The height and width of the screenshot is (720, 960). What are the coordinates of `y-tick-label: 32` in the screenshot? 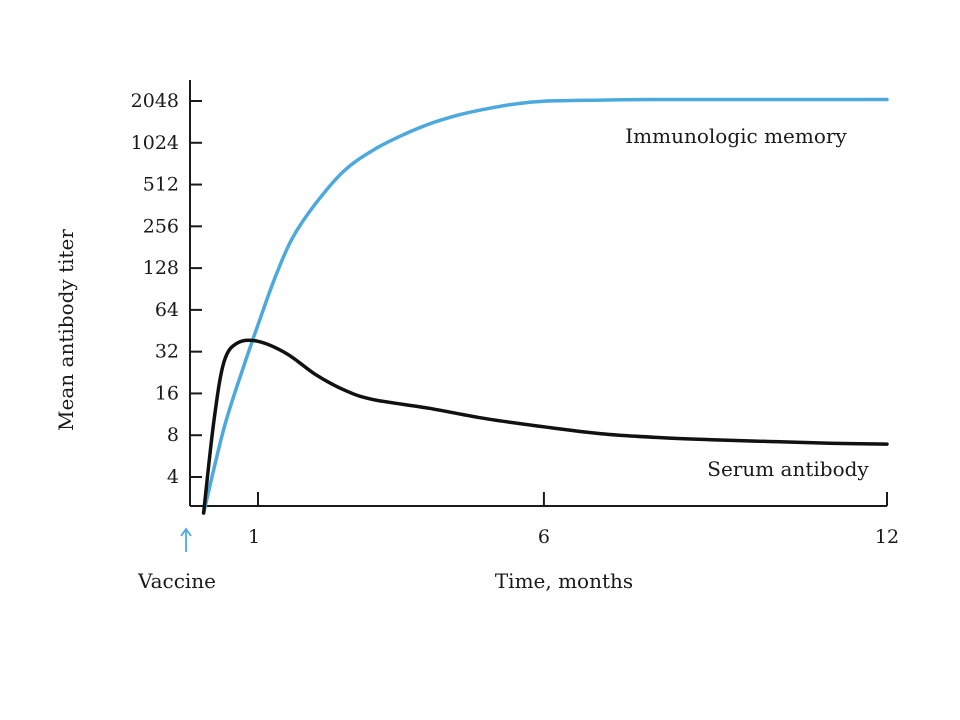 It's located at (167, 352).